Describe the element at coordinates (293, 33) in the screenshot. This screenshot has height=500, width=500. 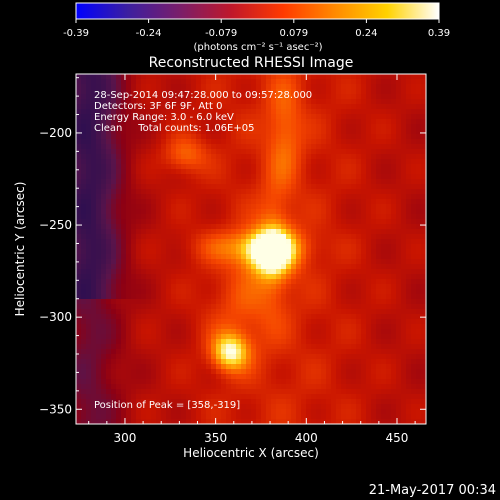
I see `colorbar-tick-label: 0.079` at that location.